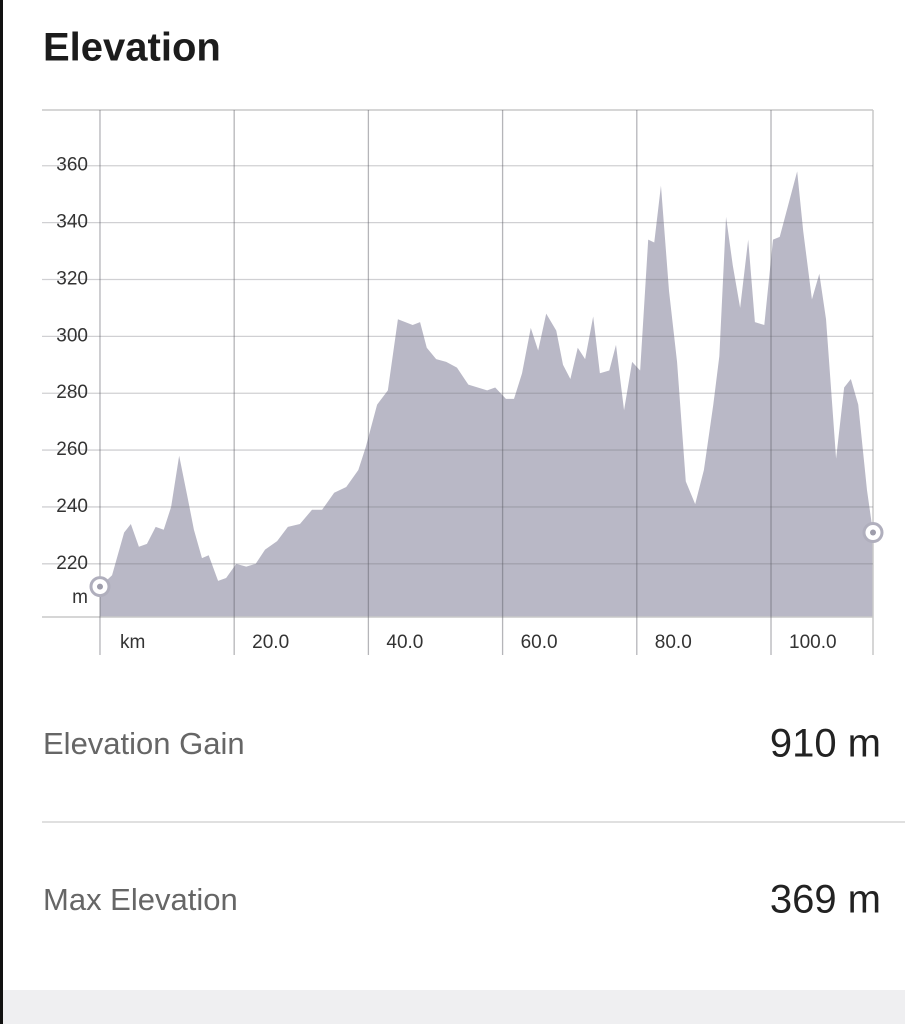 The image size is (905, 1024). I want to click on stat-label: Max Elevation, so click(140, 899).